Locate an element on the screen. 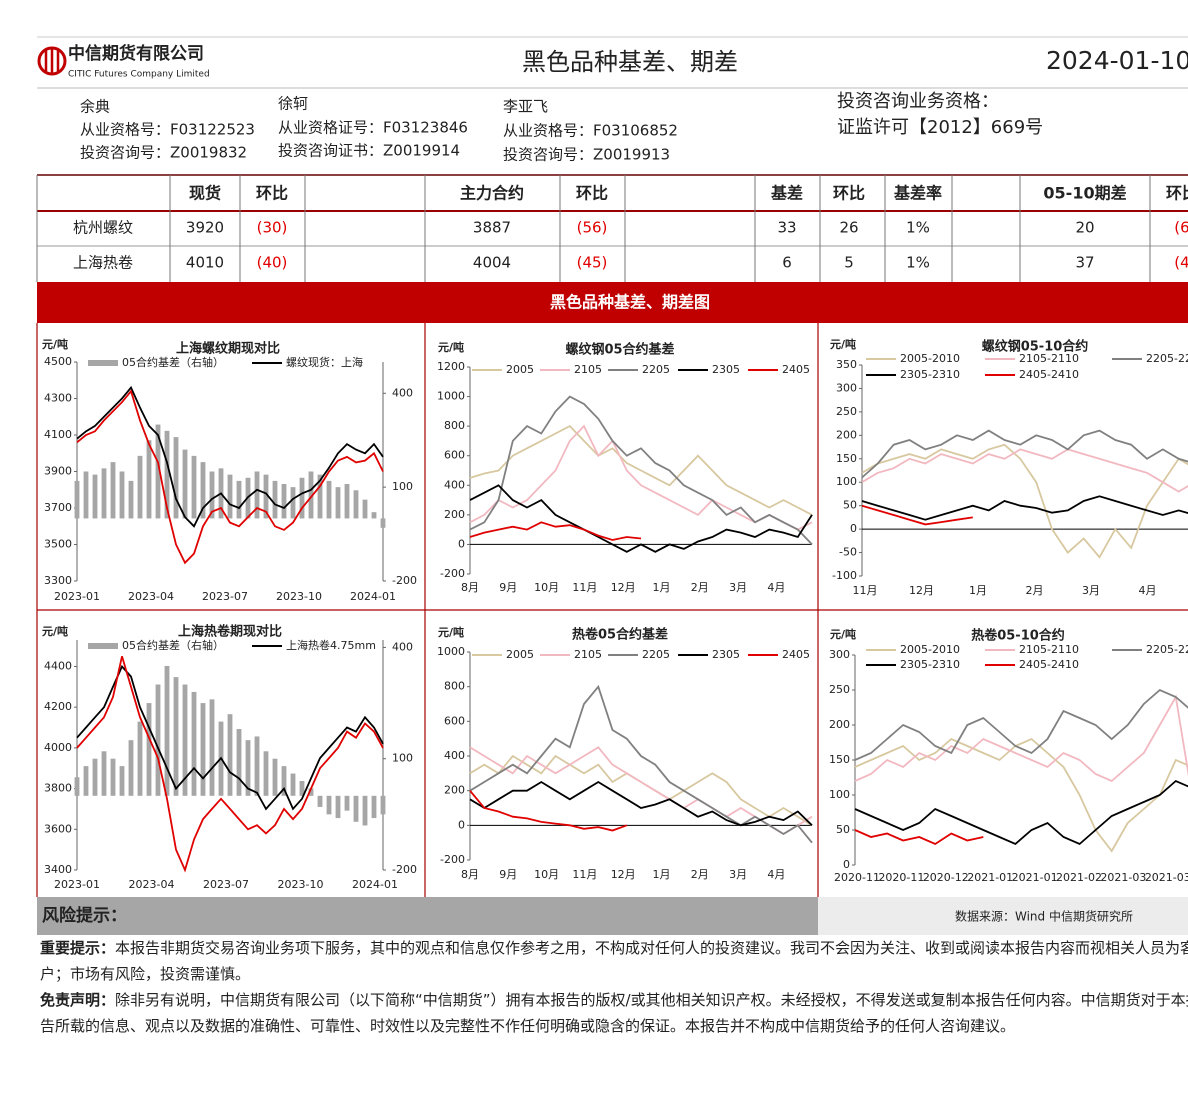 Image resolution: width=1188 pixels, height=1099 pixels. source-bar is located at coordinates (1003, 916).